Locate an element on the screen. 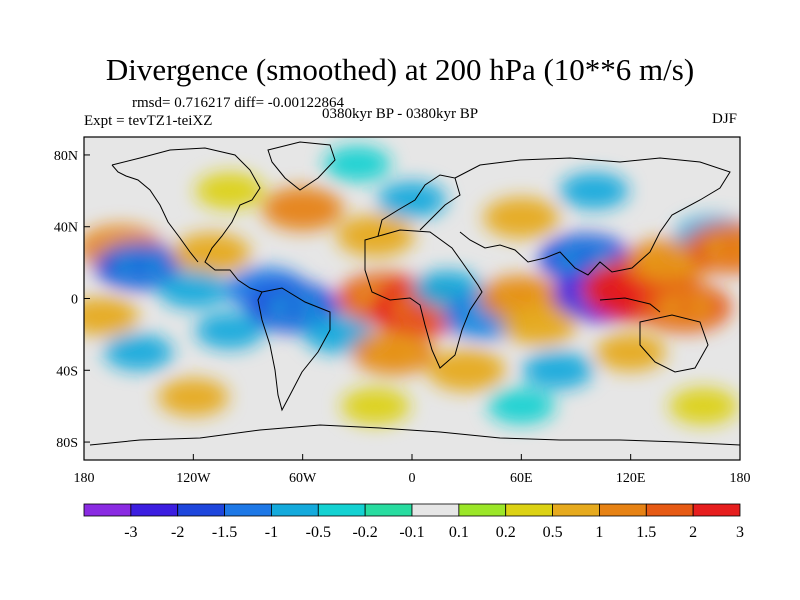  colorbar-label: -1 is located at coordinates (271, 532).